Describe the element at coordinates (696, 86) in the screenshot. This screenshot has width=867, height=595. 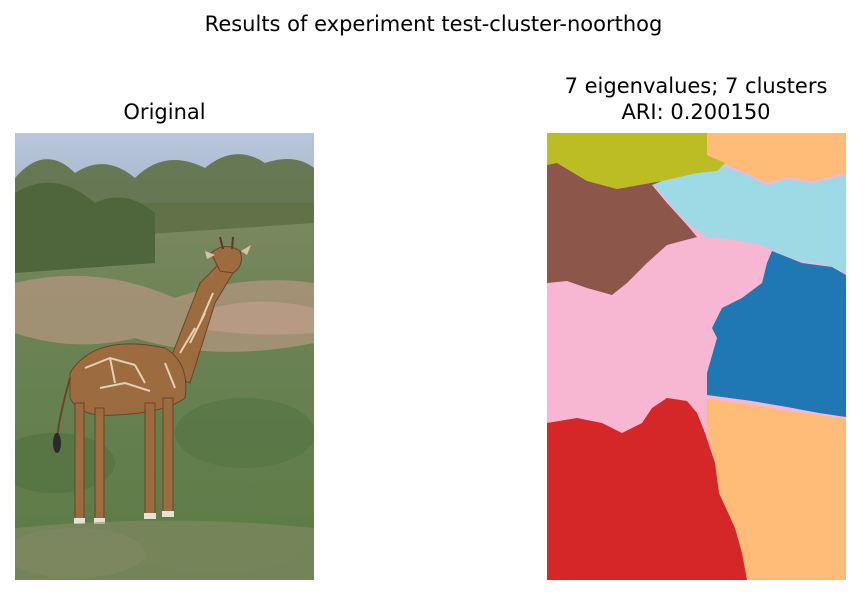
I see `clusters-title-line1: 7 eigenvalues; 7 clusters` at that location.